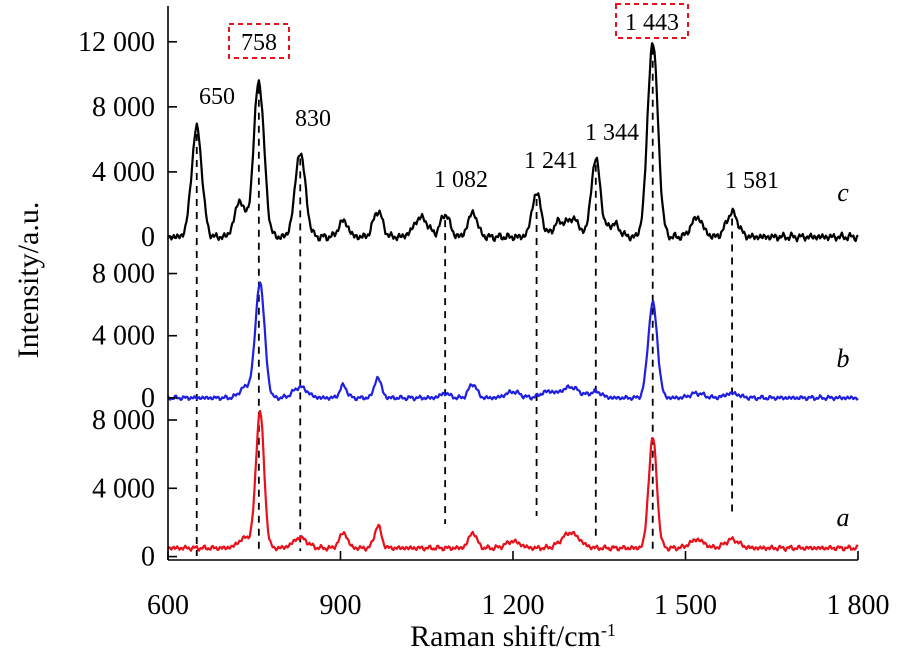  I want to click on curve-label-c: c, so click(843, 192).